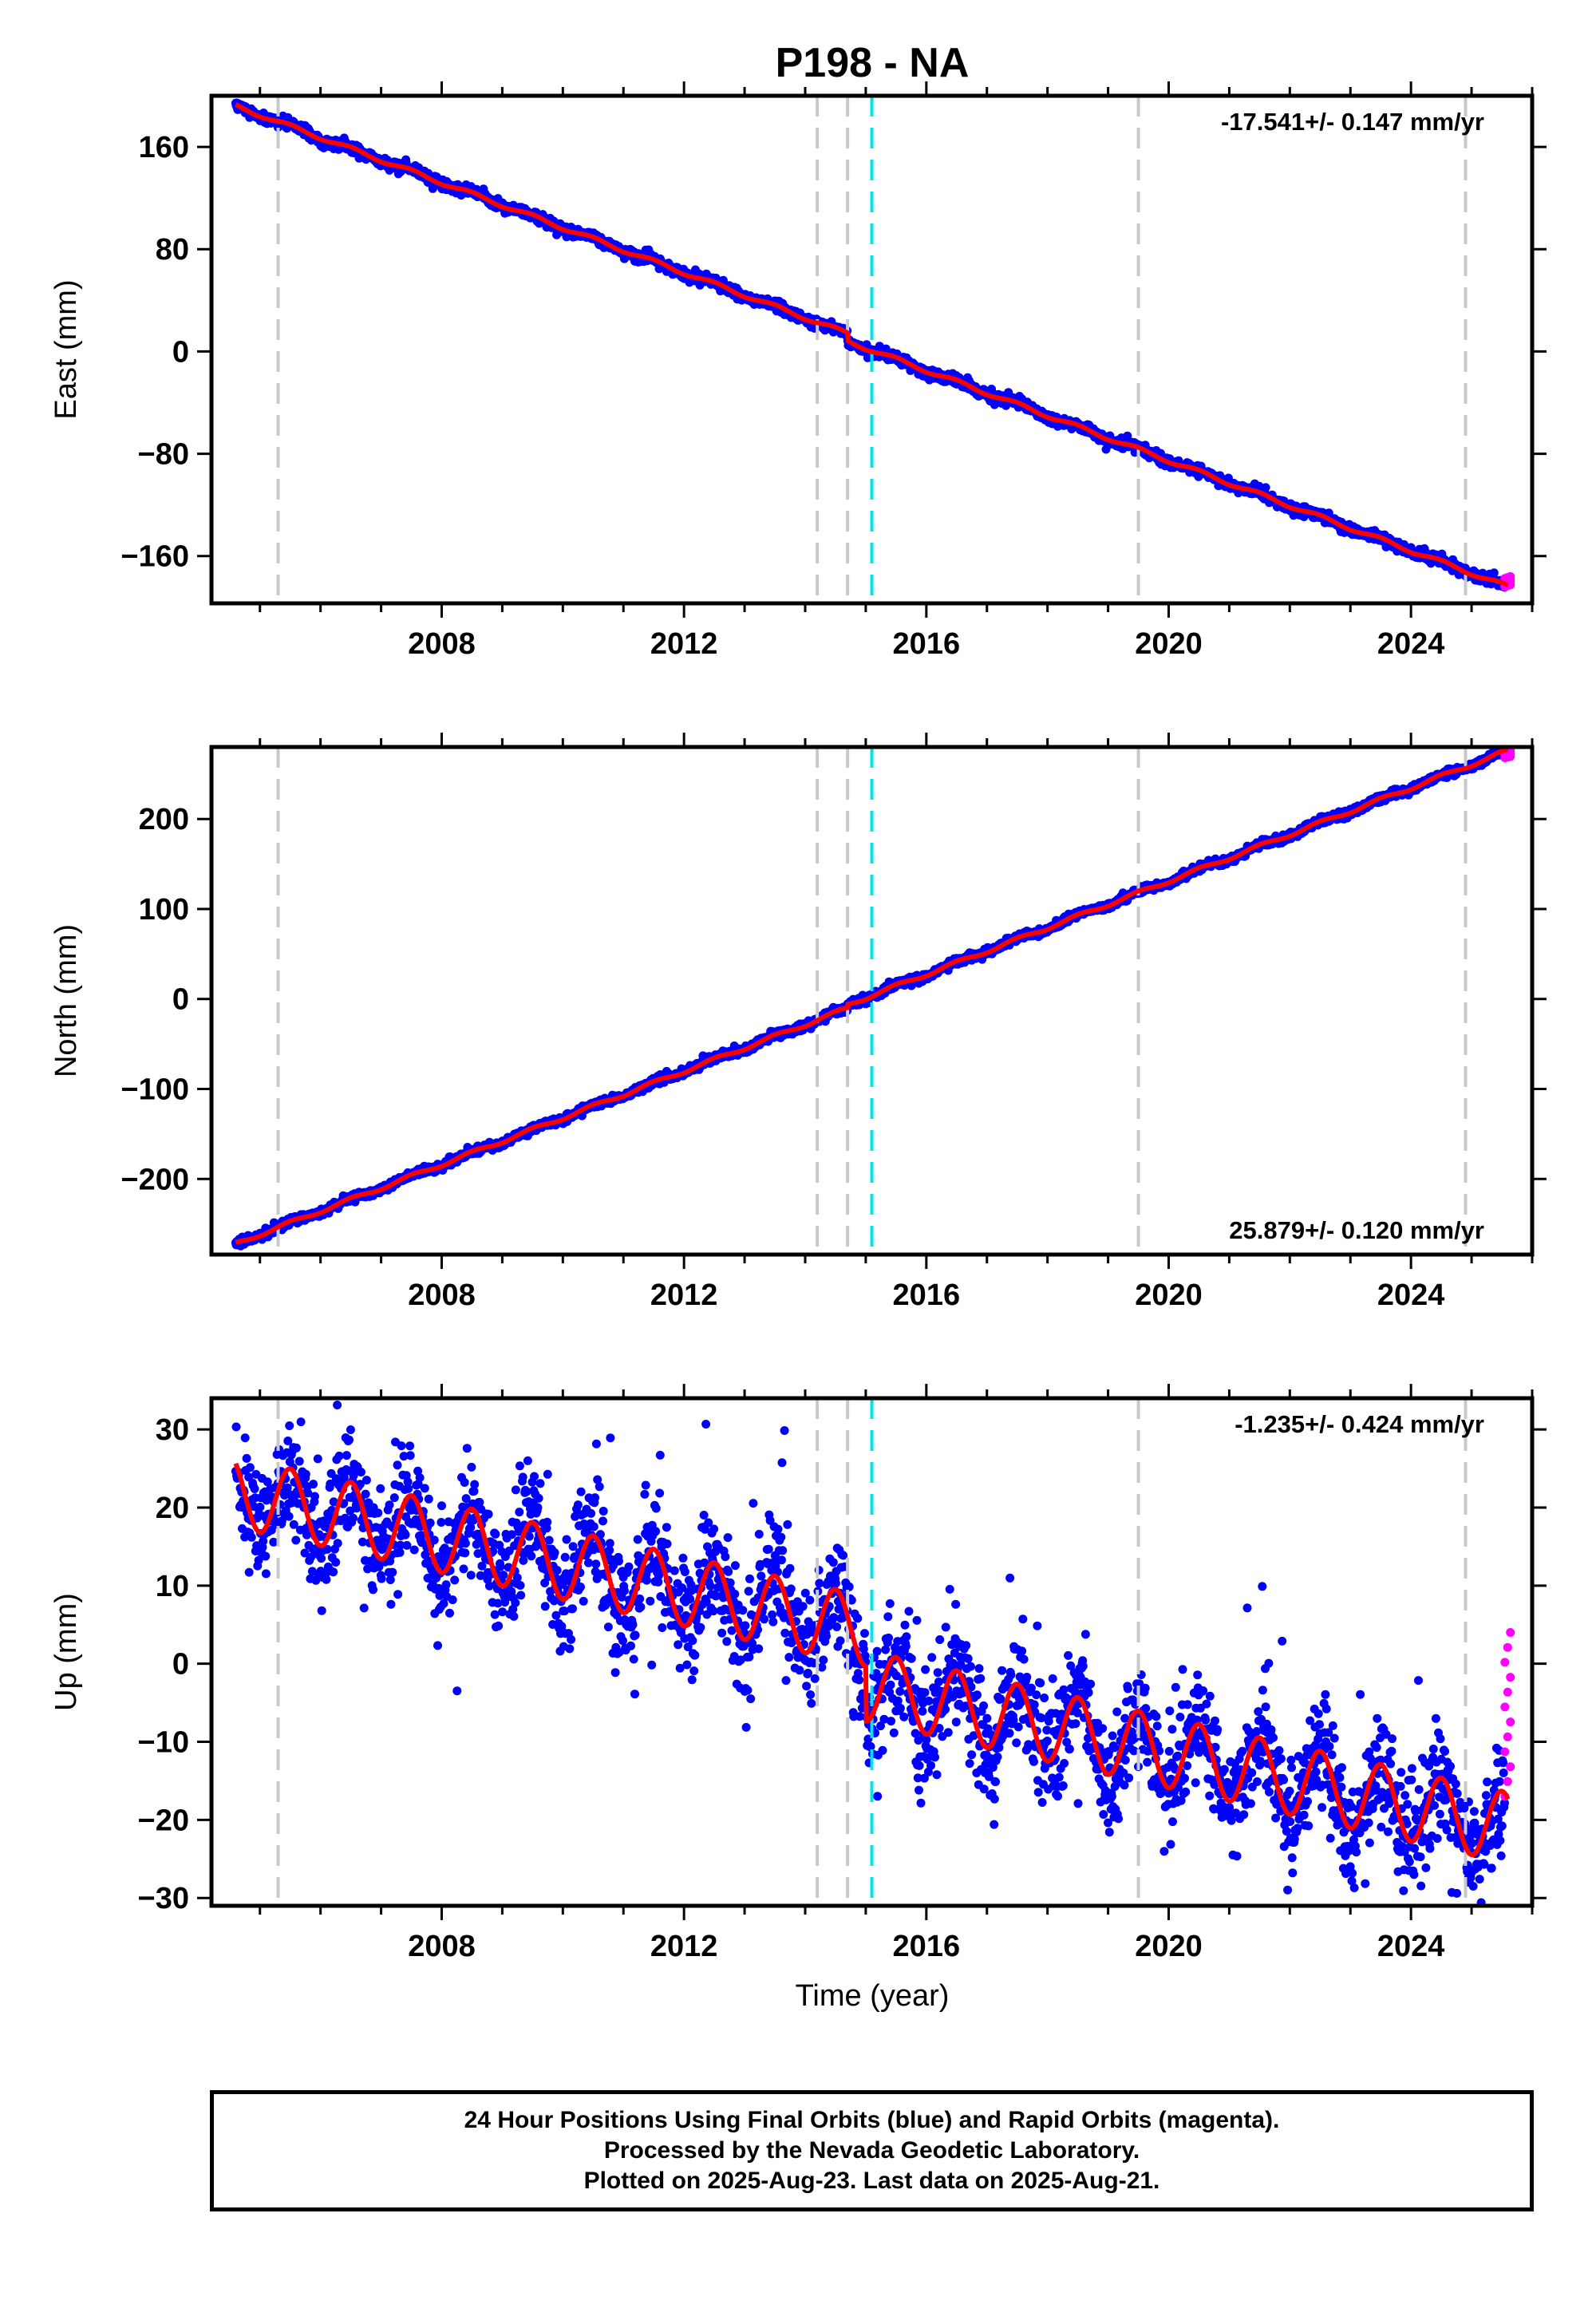  What do you see at coordinates (1352, 122) in the screenshot?
I see `rate-label: -17.541+/- 0.147 mm/yr` at bounding box center [1352, 122].